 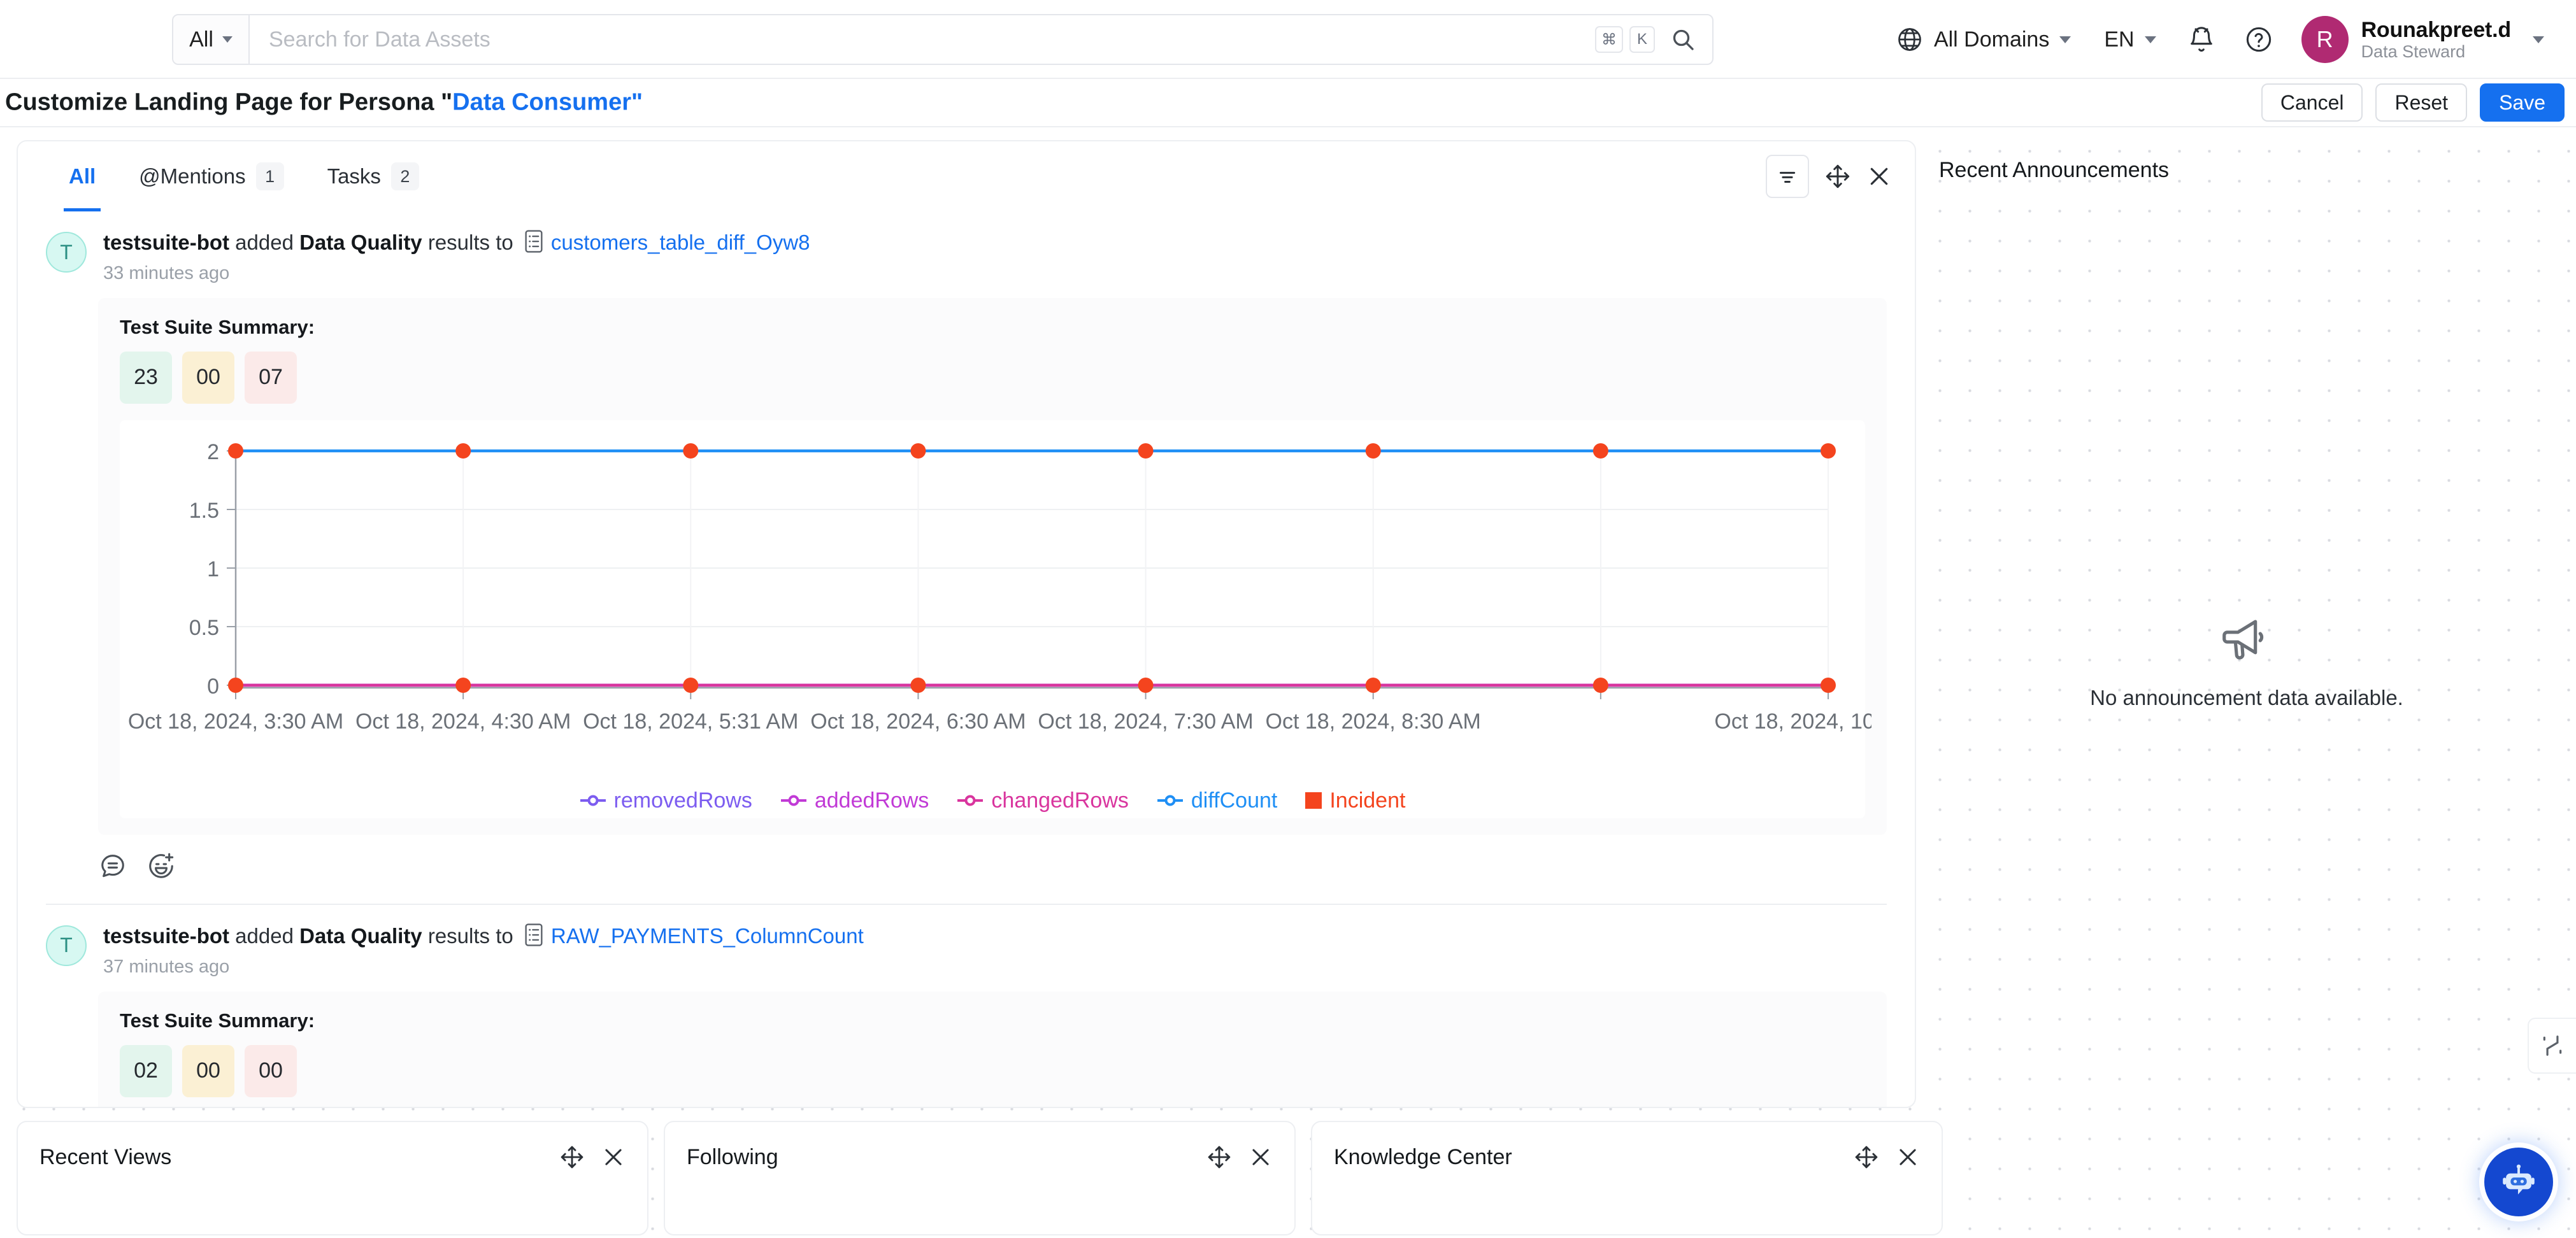 I want to click on search-shortcut-hint: ⌘ K, so click(x=1632, y=39).